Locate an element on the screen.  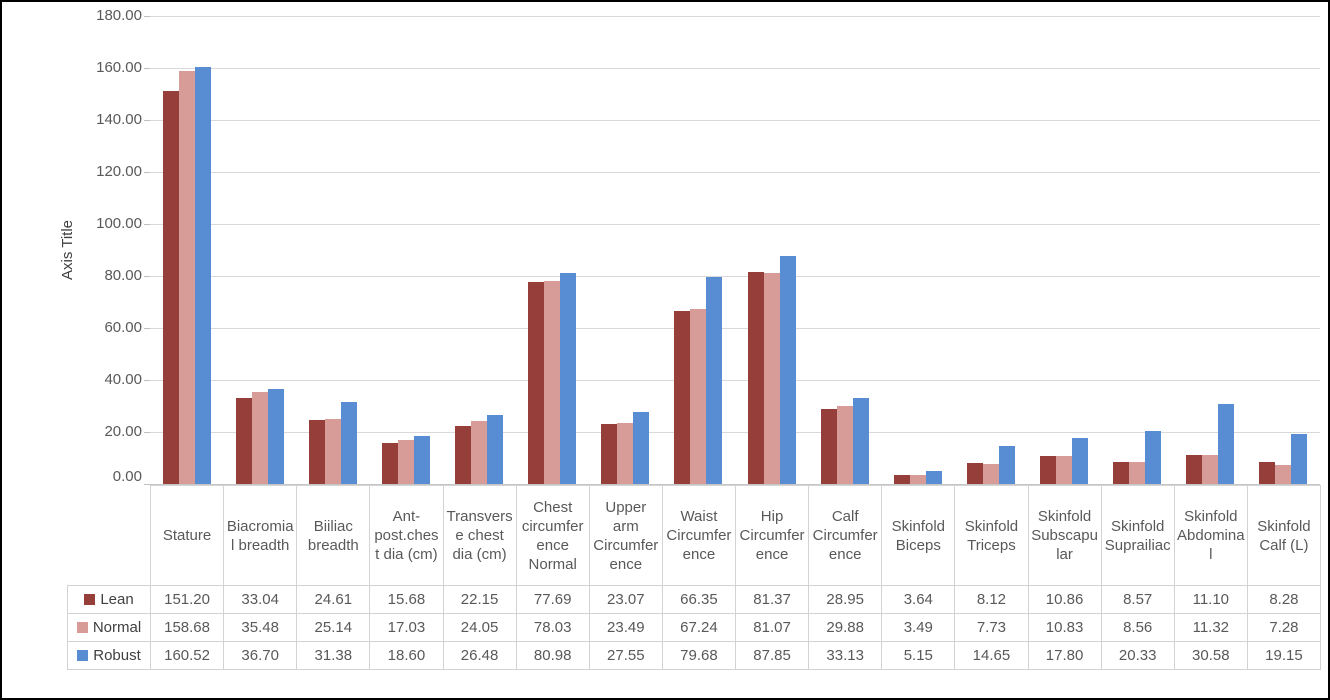
table-value-cell: 81.37 is located at coordinates (772, 599).